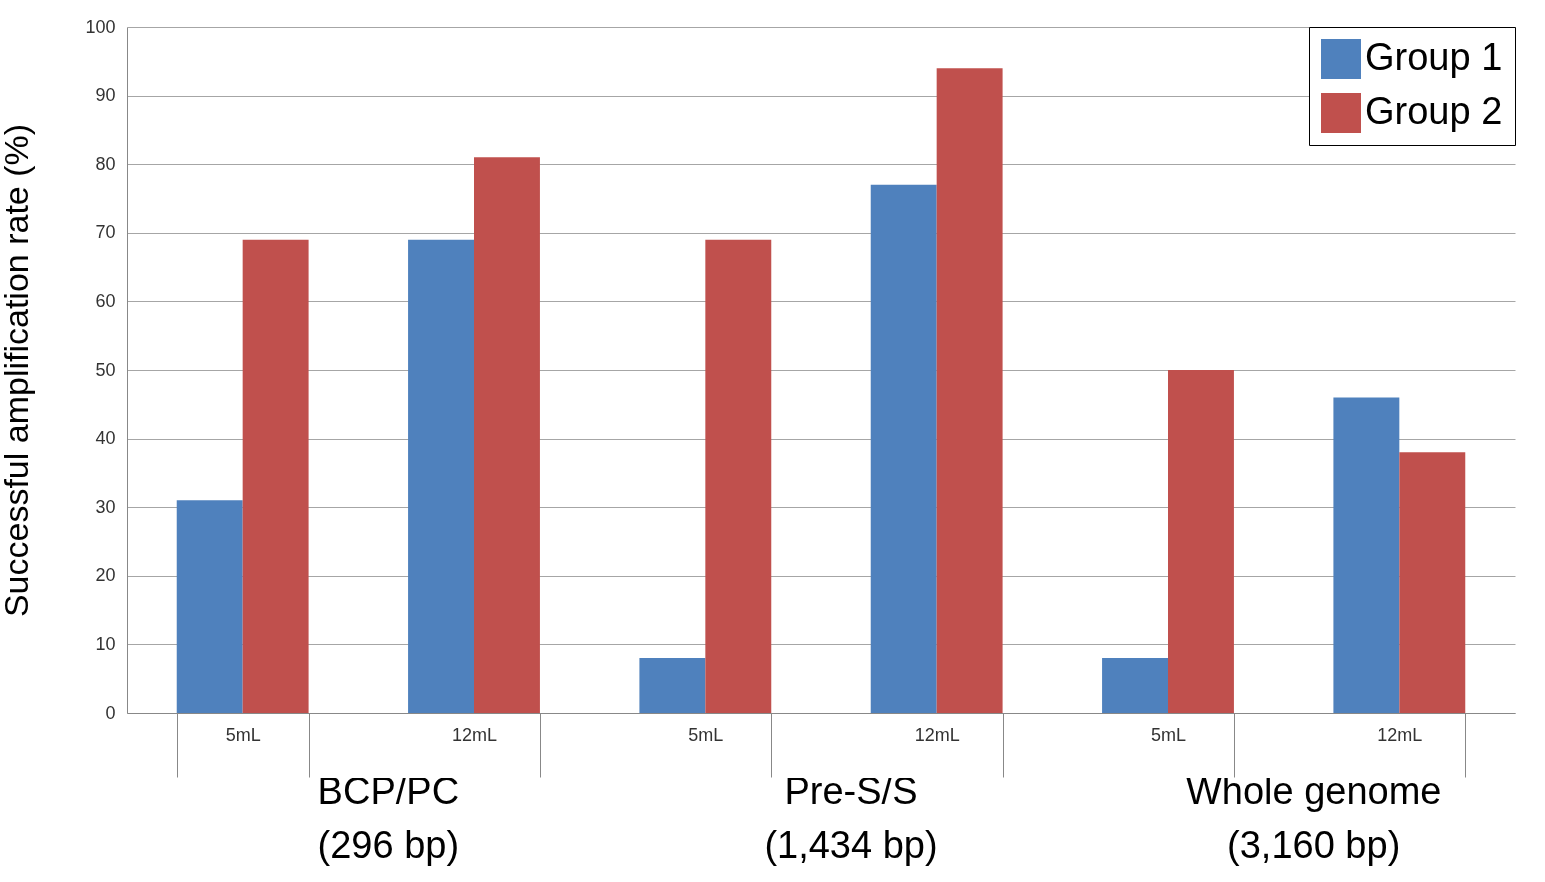 This screenshot has height=882, width=1545. I want to click on y-tick-label: 60, so click(105, 300).